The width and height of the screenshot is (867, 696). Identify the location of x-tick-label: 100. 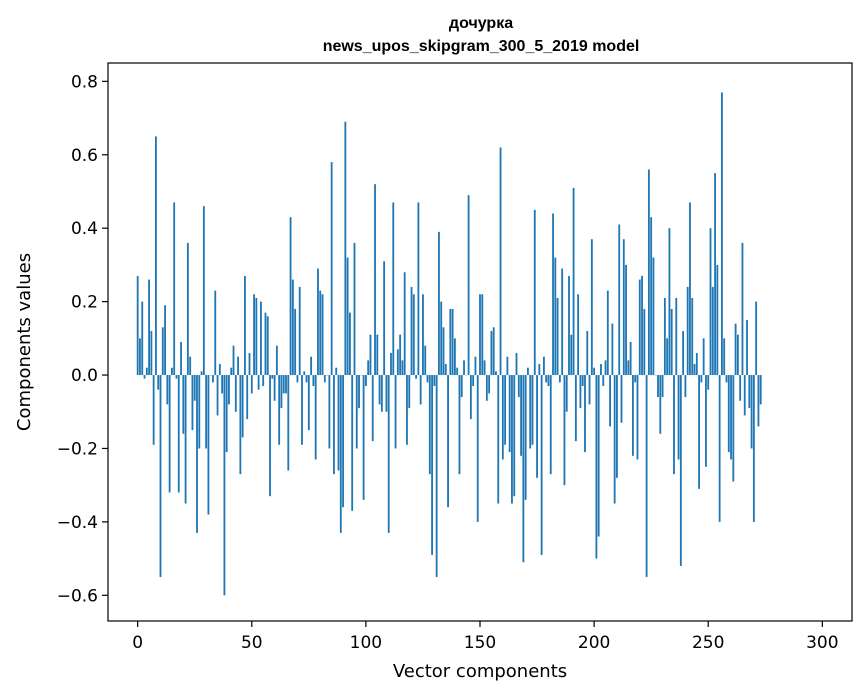
(366, 643).